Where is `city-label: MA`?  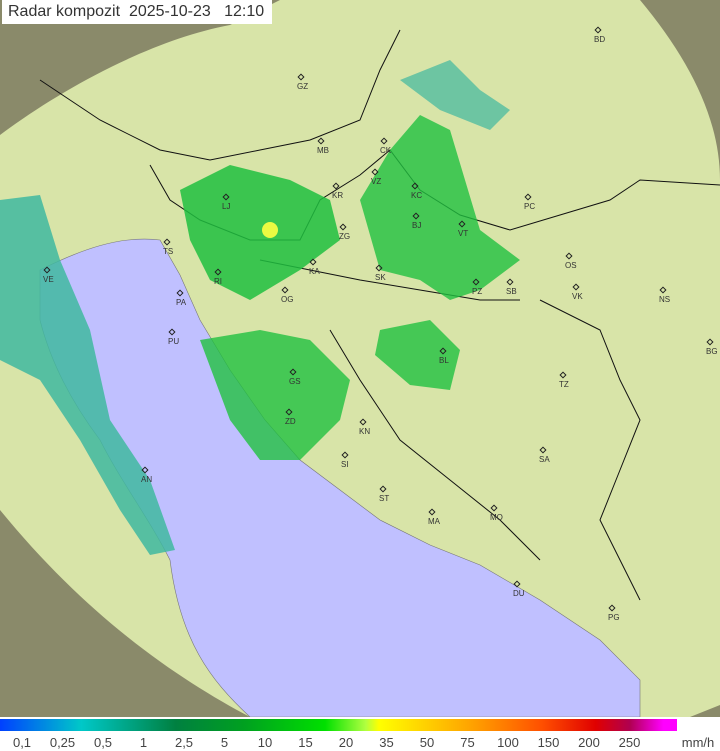
city-label: MA is located at coordinates (434, 521).